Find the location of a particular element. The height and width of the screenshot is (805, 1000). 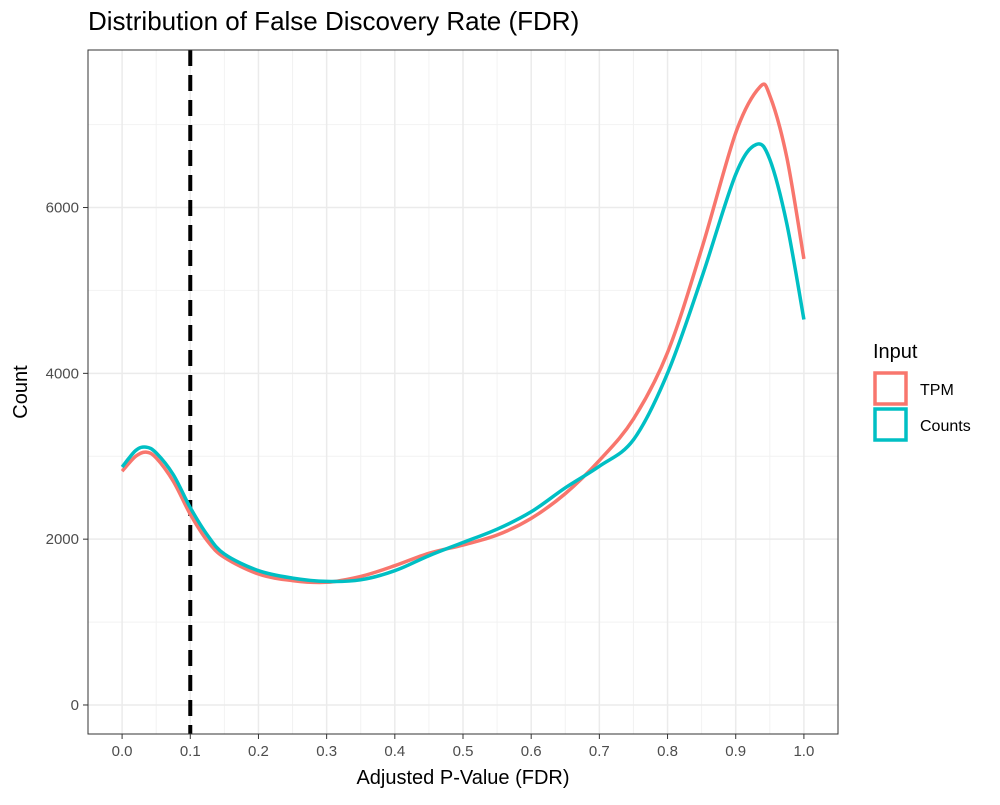

x-tick-label: 0.5 is located at coordinates (463, 751).